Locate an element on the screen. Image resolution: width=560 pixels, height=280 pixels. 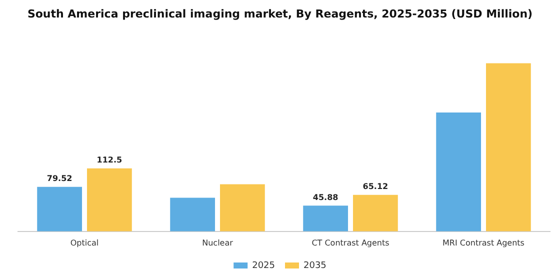
x-tick-label: MRI Contrast Agents is located at coordinates (483, 243).